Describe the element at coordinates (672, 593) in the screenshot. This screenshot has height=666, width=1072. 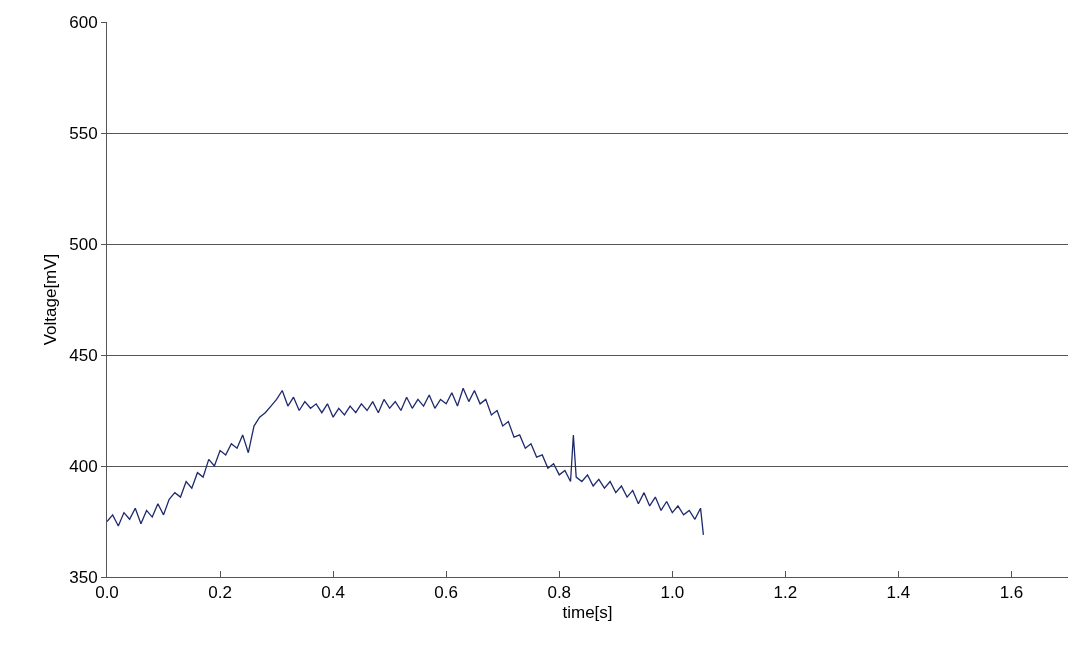
I see `x-tick-label: 1.0` at that location.